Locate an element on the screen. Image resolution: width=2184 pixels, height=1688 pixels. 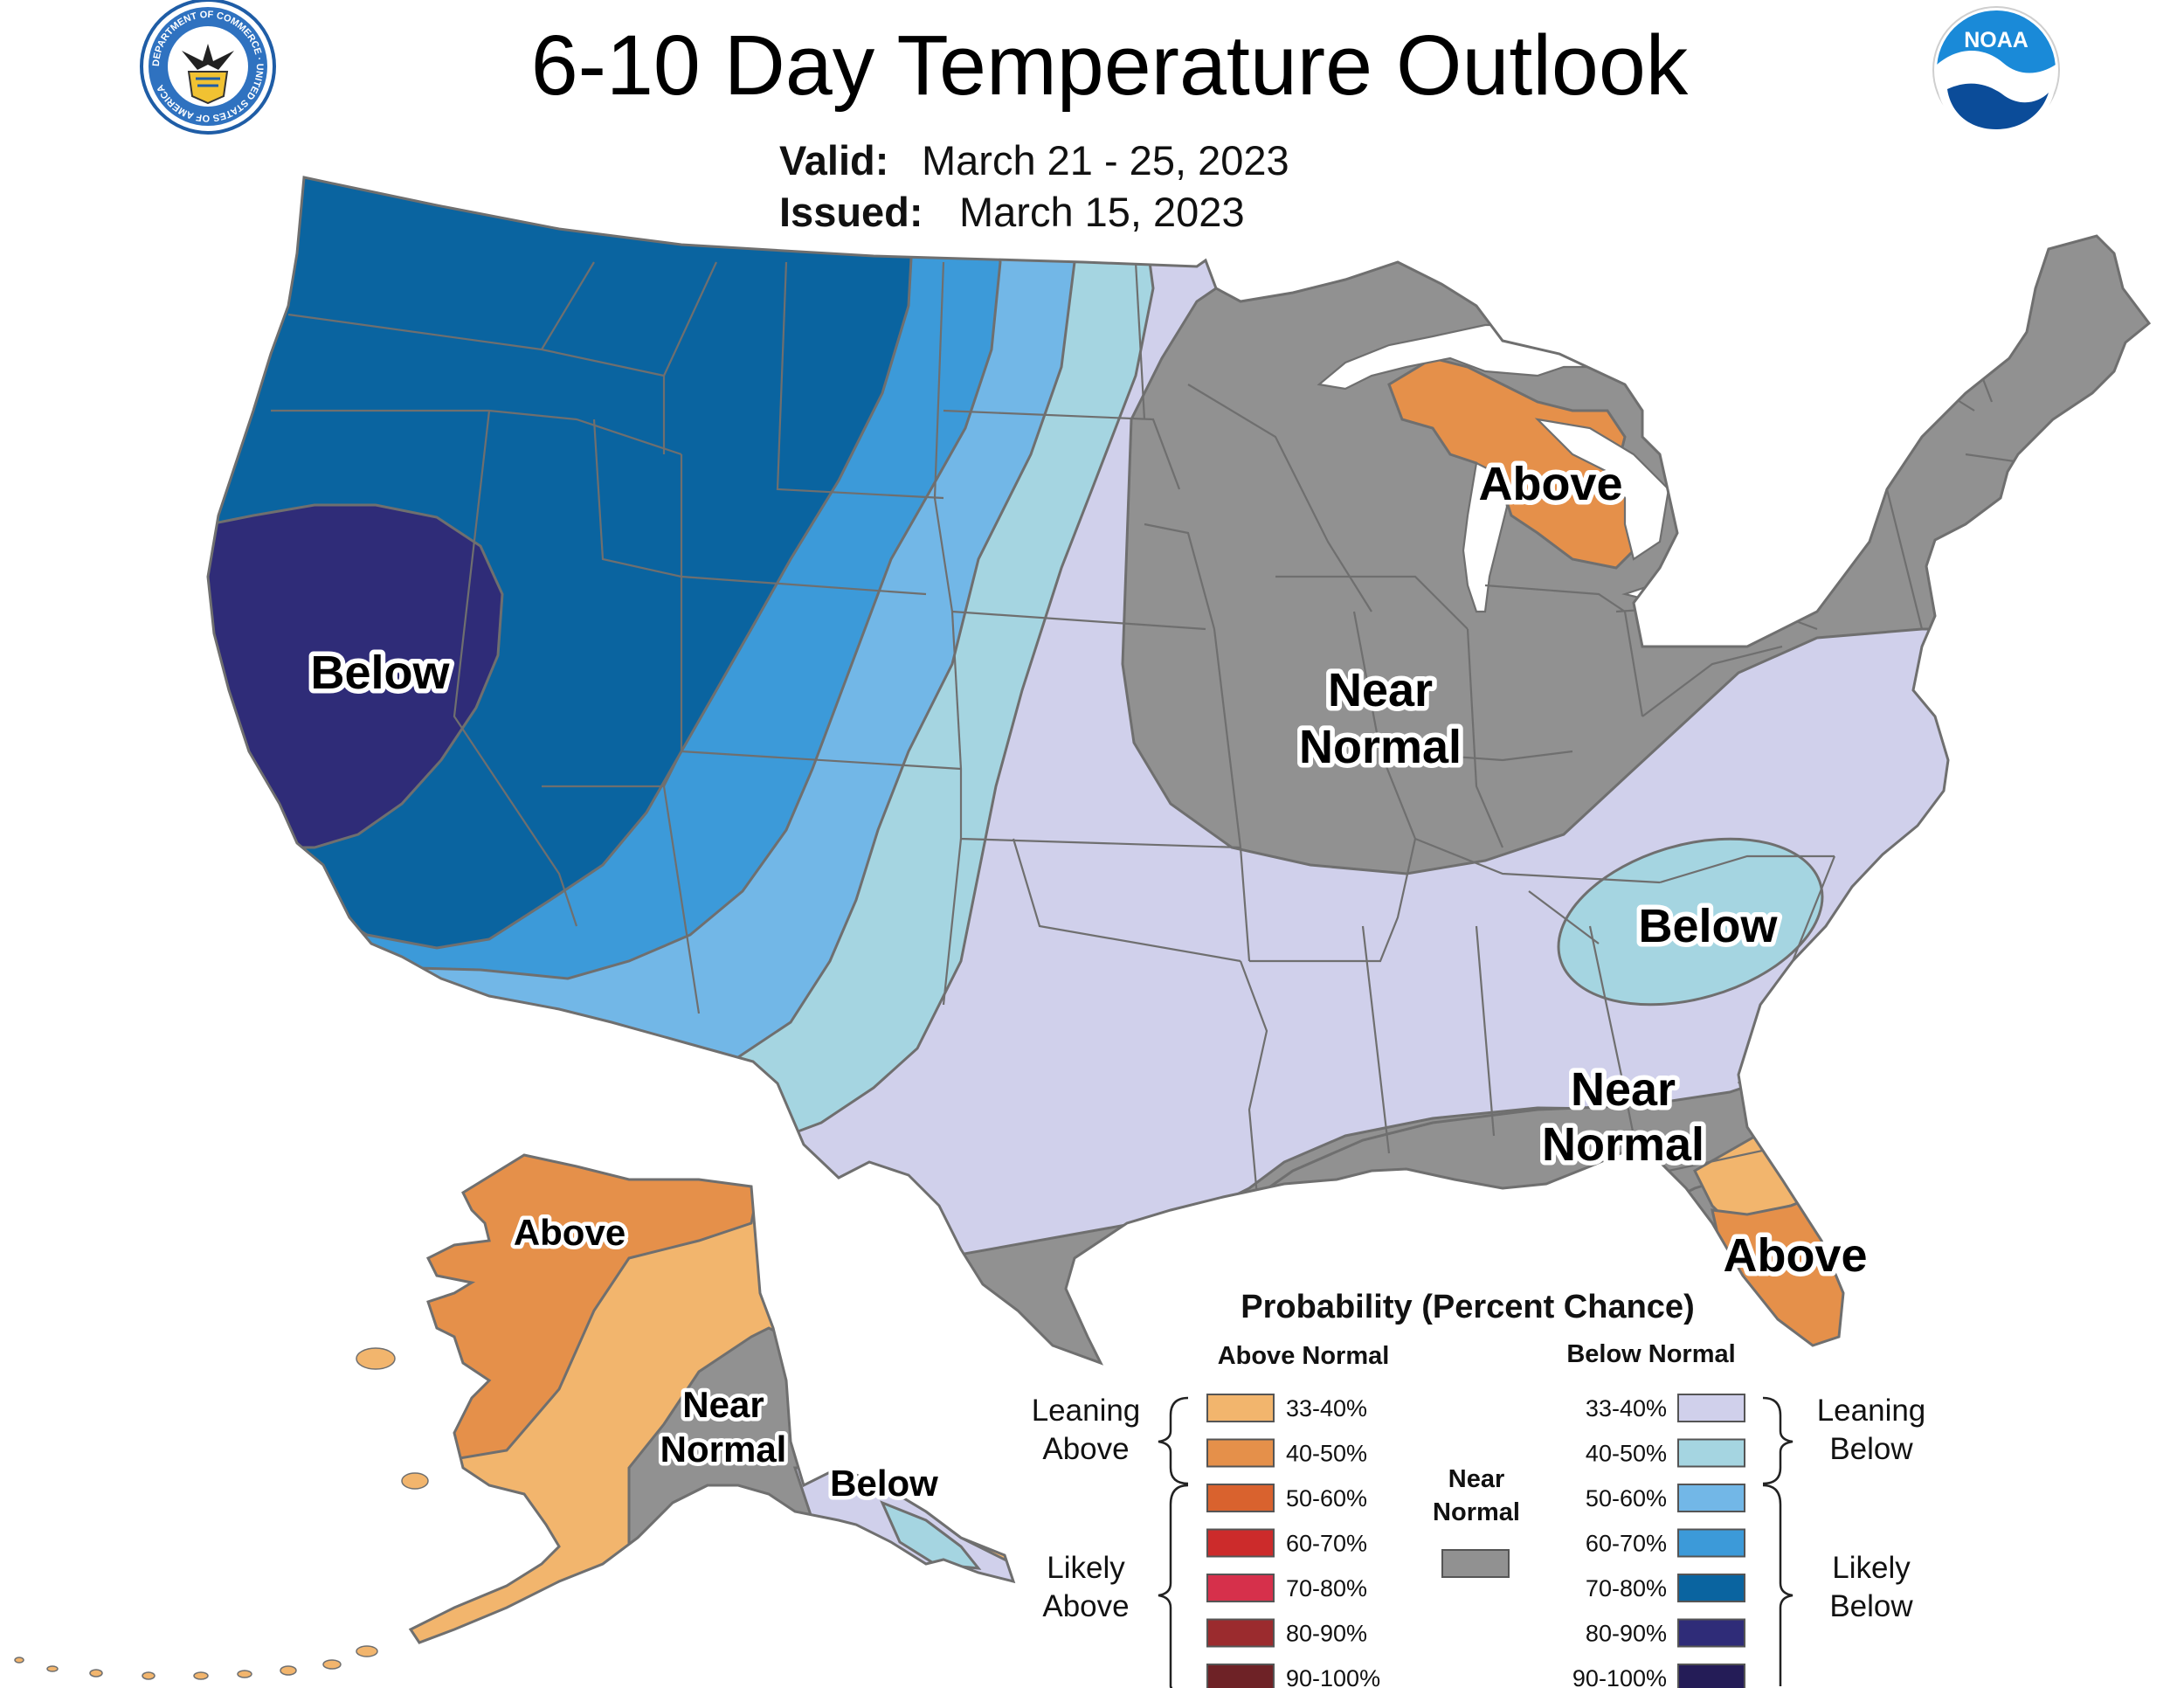
aleutian-islands is located at coordinates (221, 1513).